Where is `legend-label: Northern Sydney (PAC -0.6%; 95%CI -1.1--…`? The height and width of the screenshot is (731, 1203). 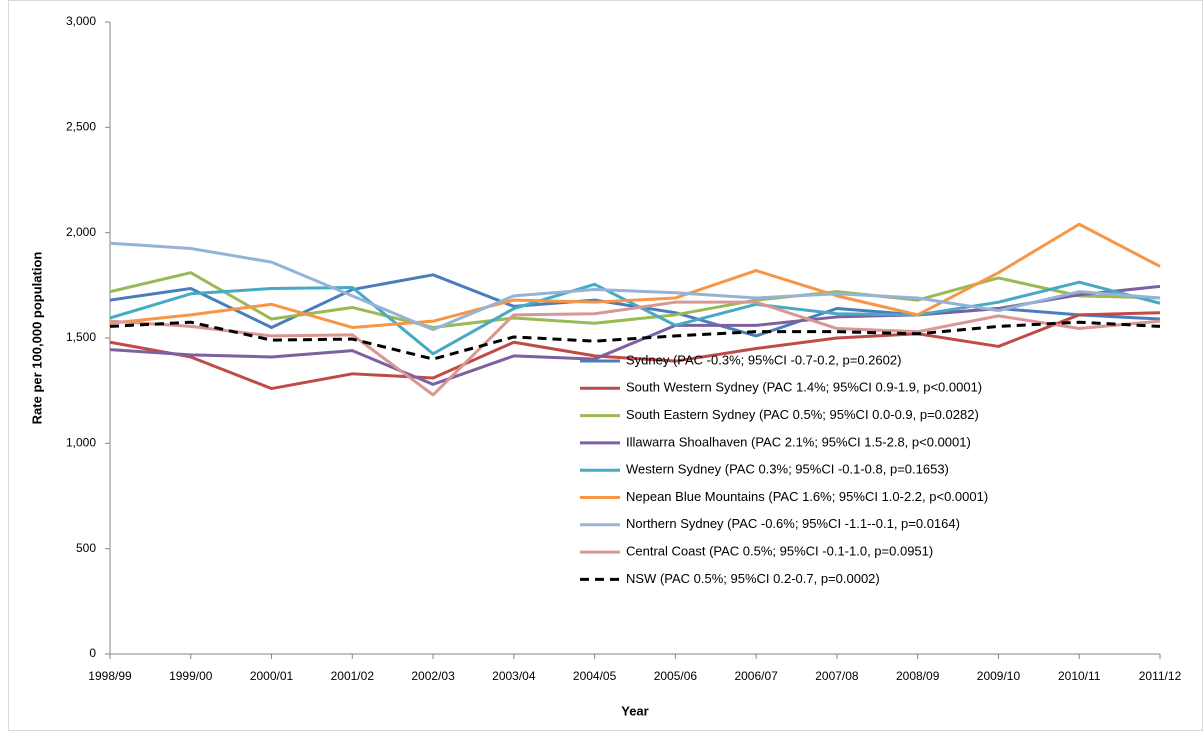
legend-label: Northern Sydney (PAC -0.6%; 95%CI -1.1--… is located at coordinates (793, 523).